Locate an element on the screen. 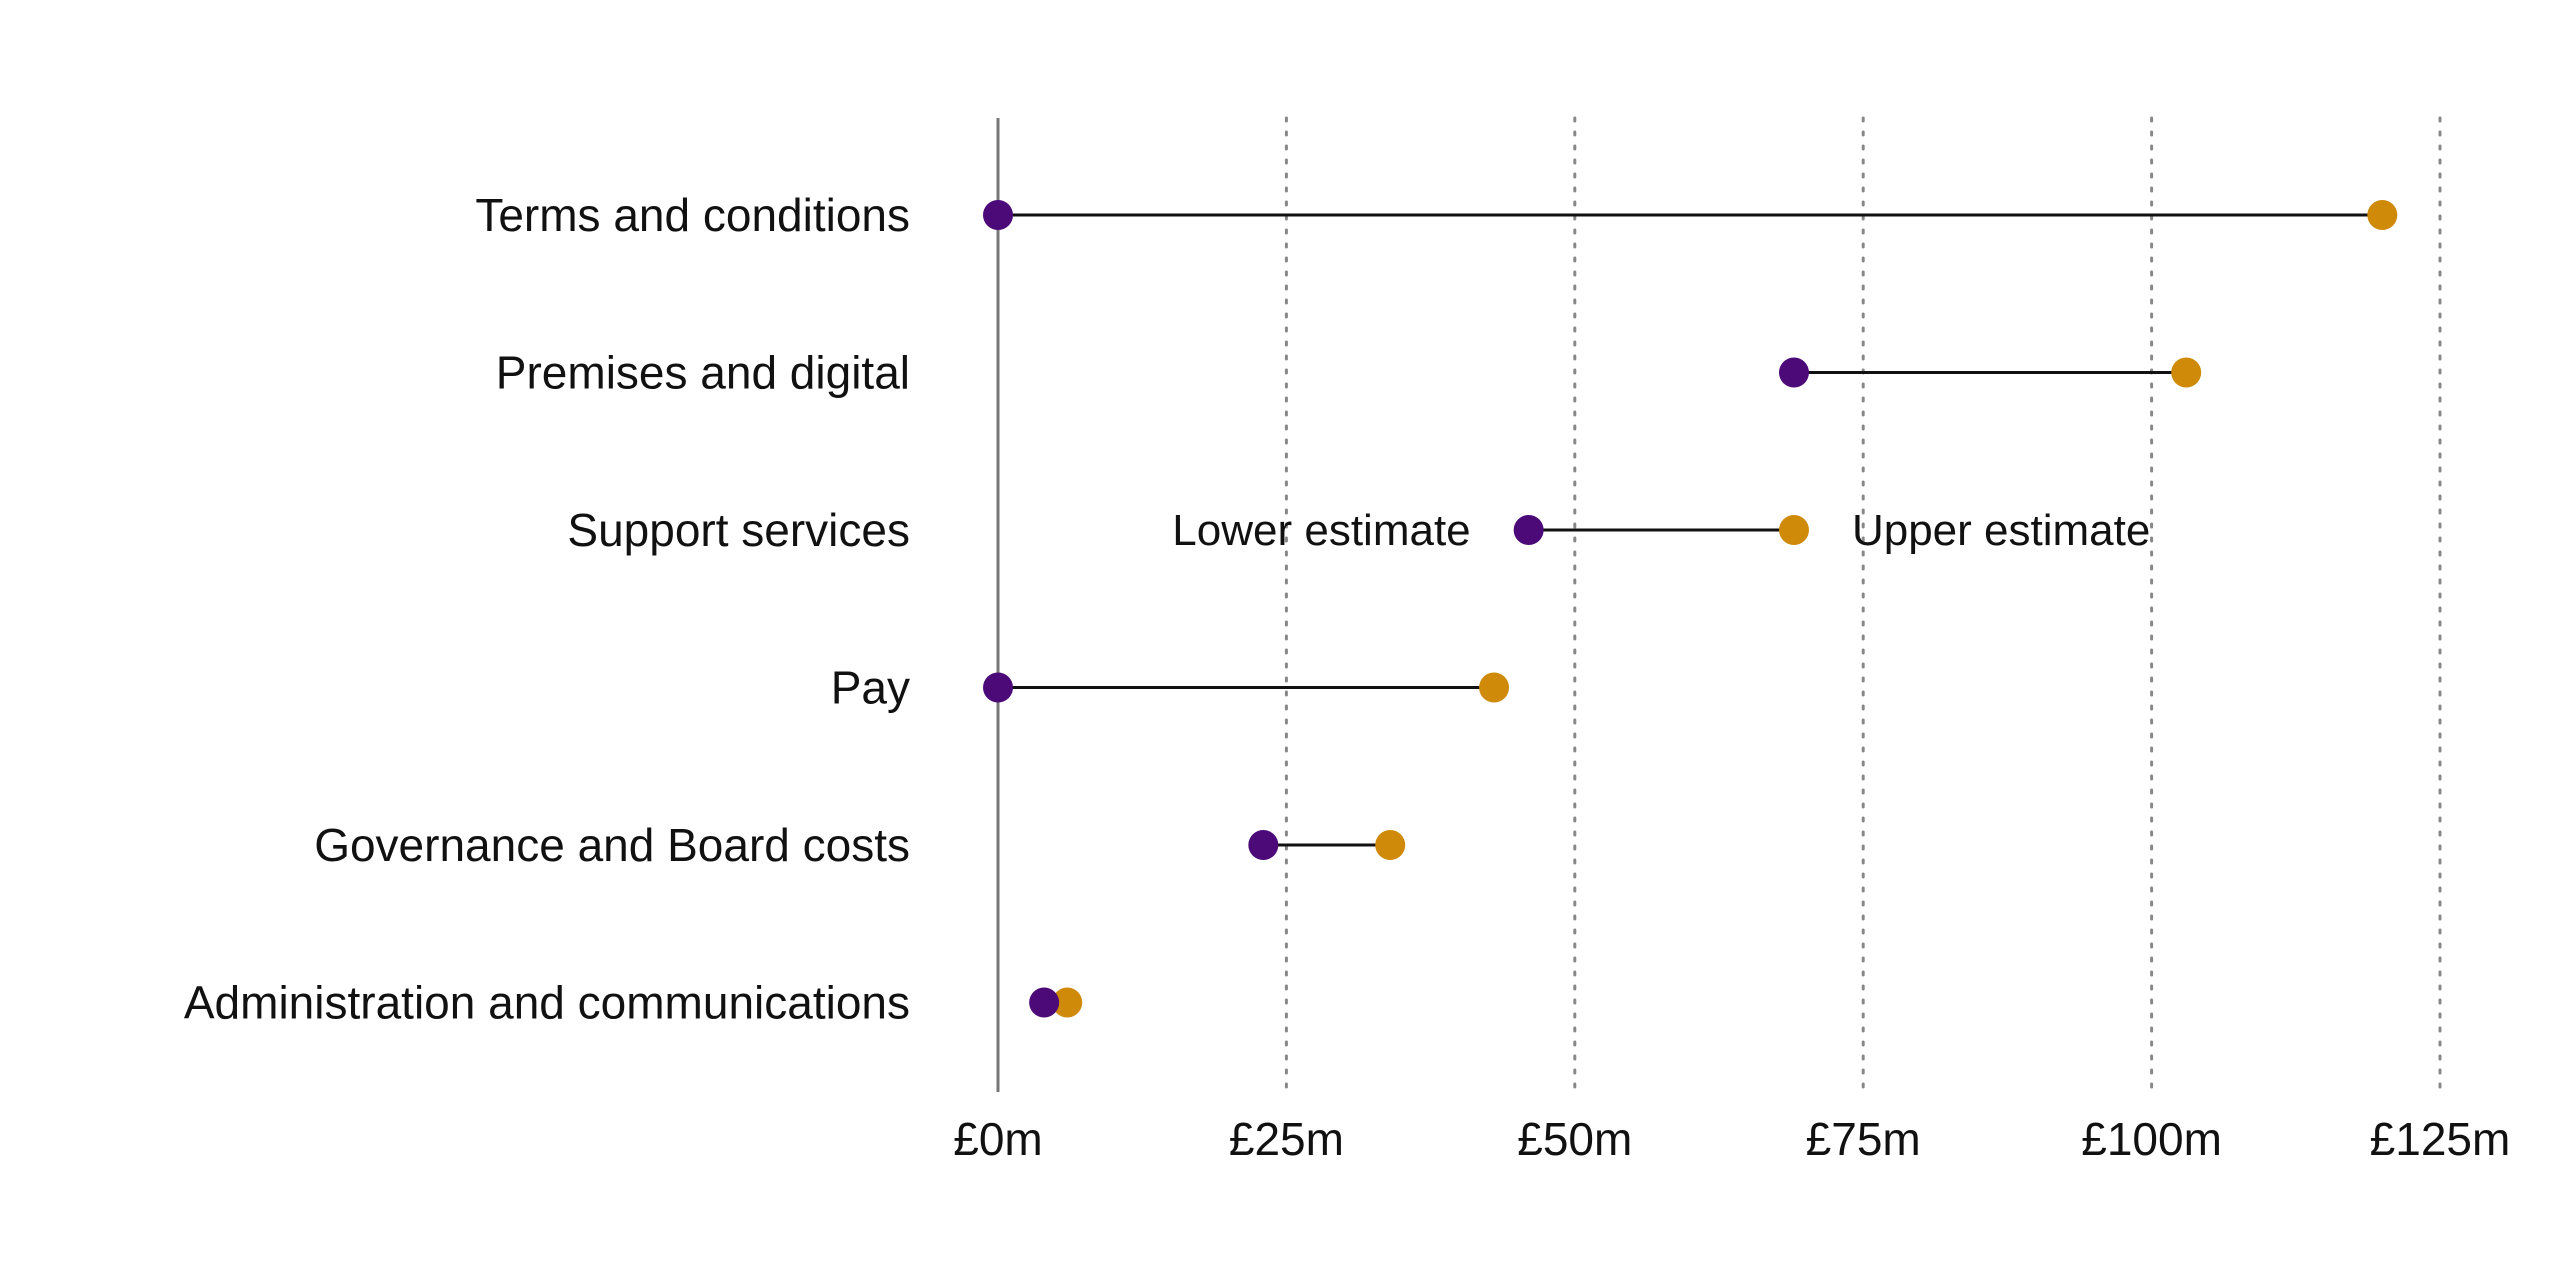 This screenshot has height=1275, width=2550. category-label: Administration and communications is located at coordinates (547, 1003).